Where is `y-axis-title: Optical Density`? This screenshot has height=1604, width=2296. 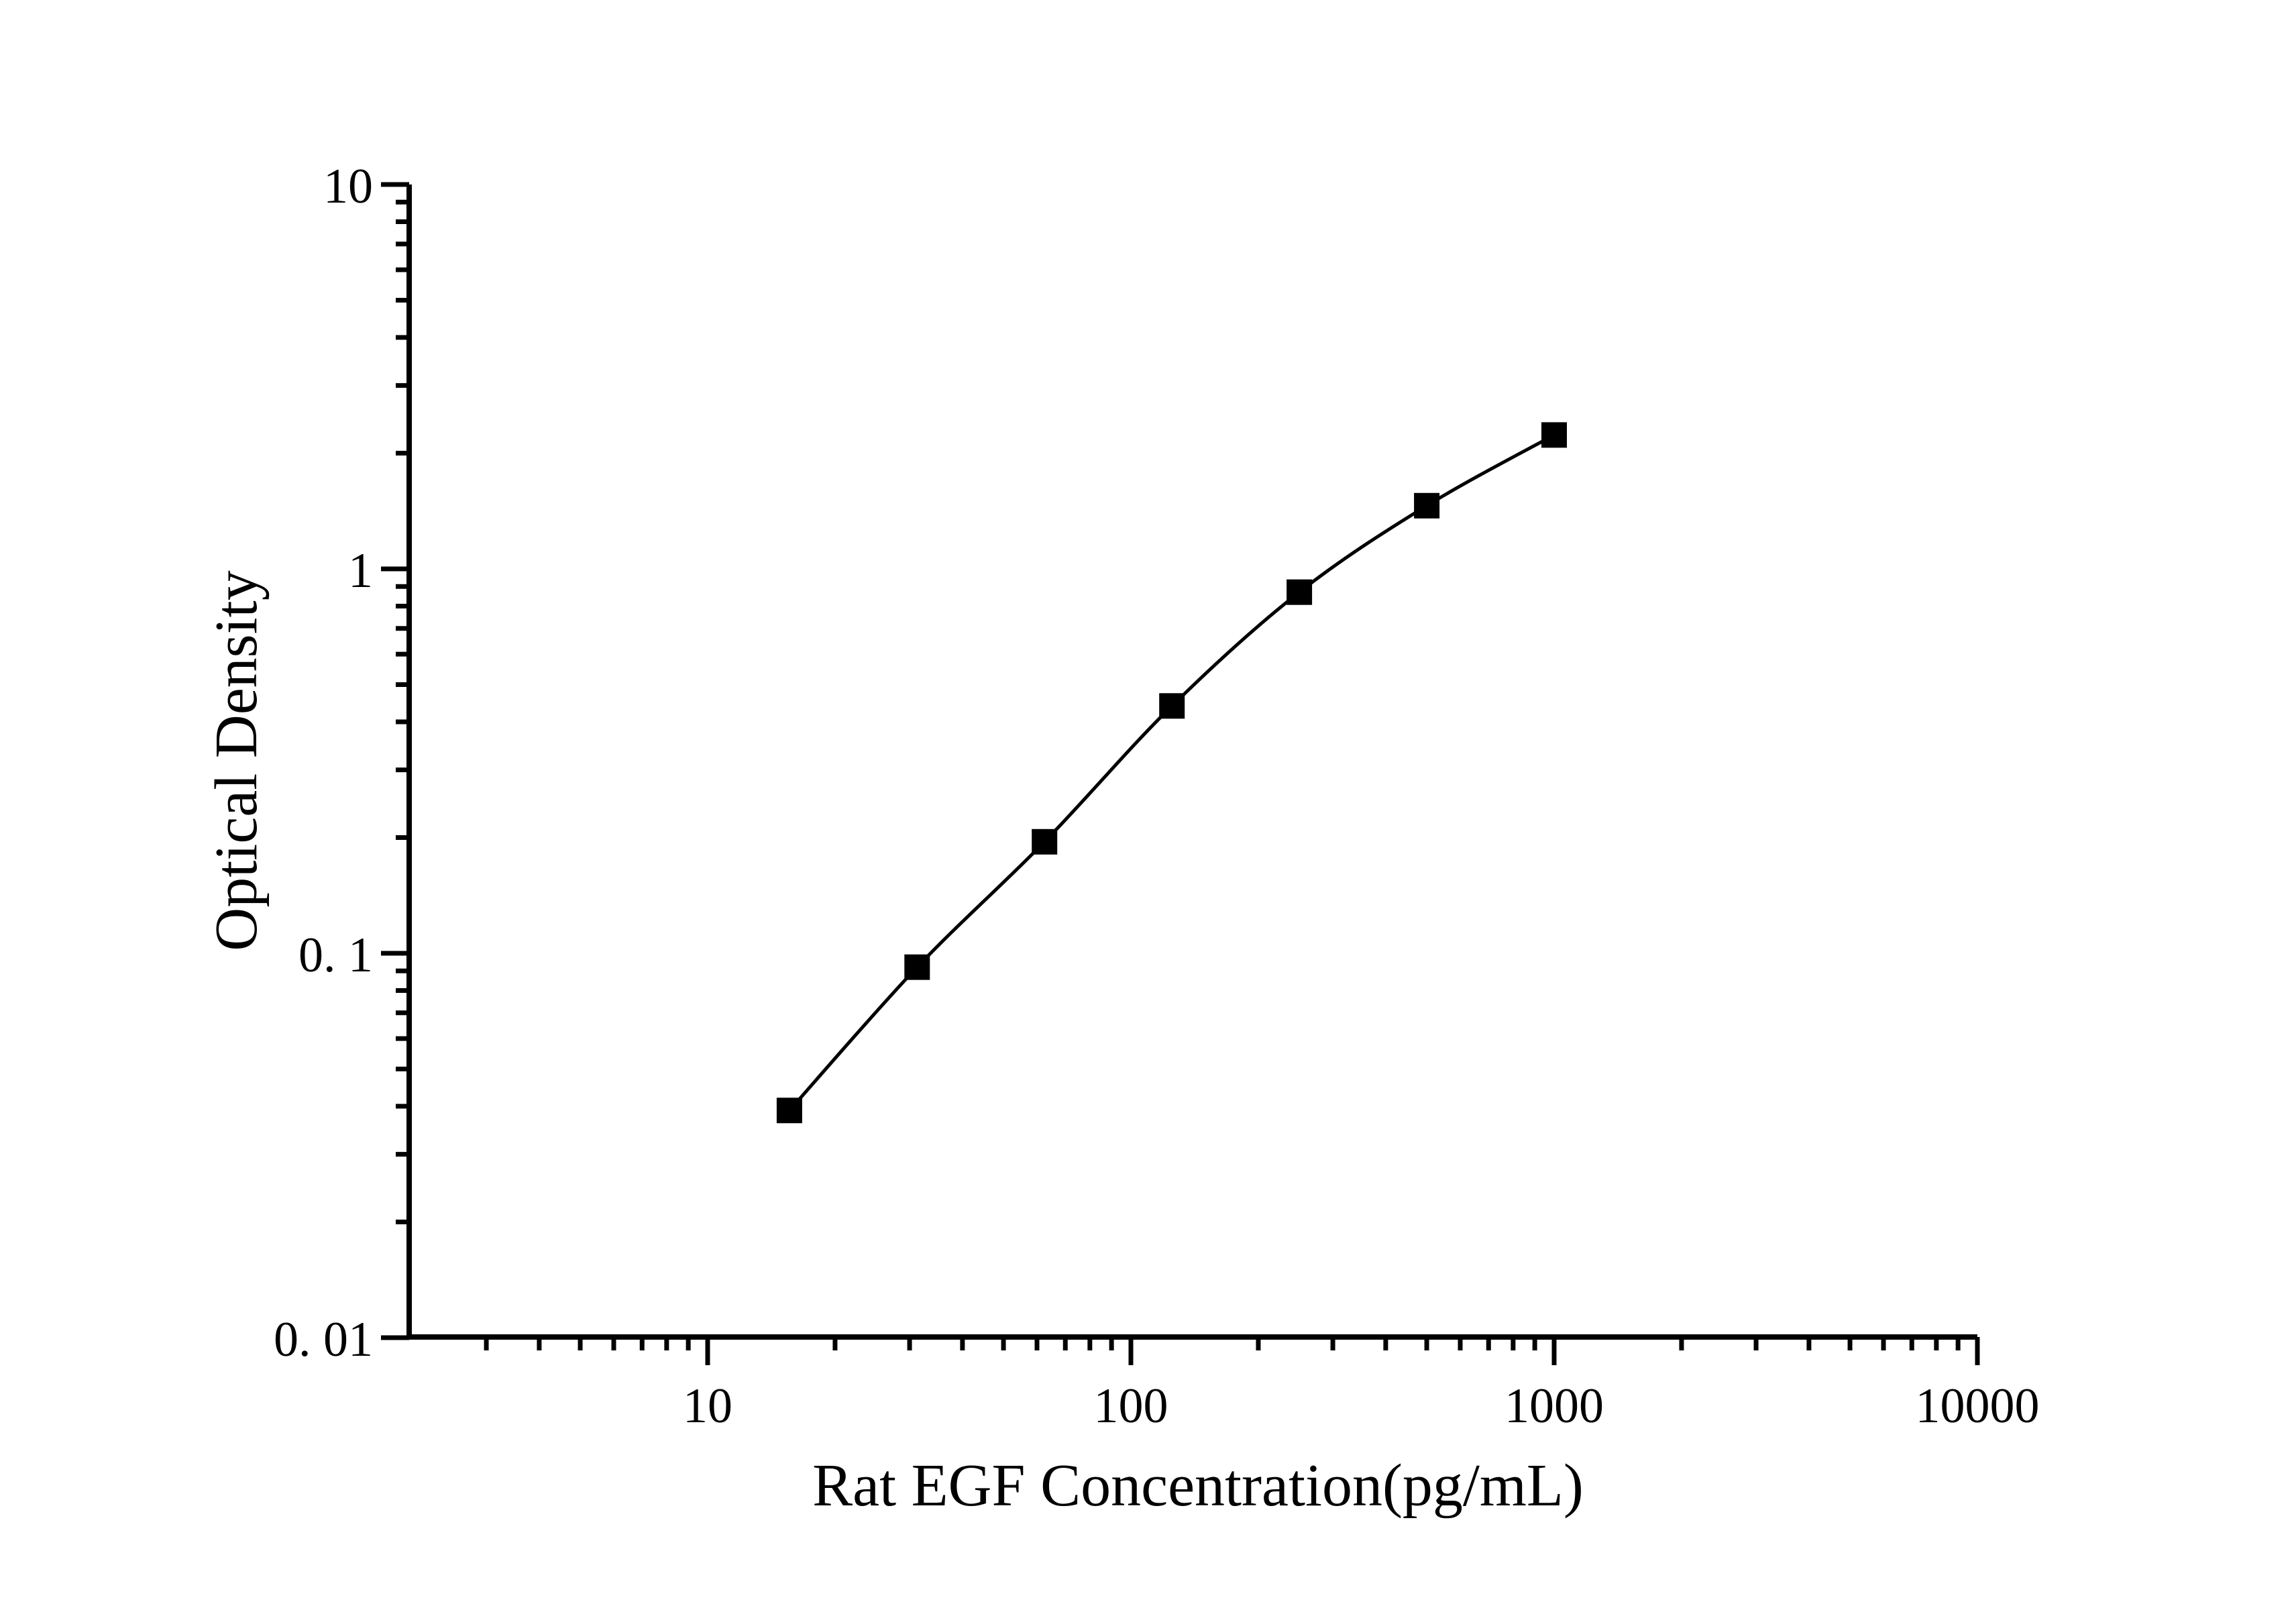
y-axis-title: Optical Density is located at coordinates (237, 760).